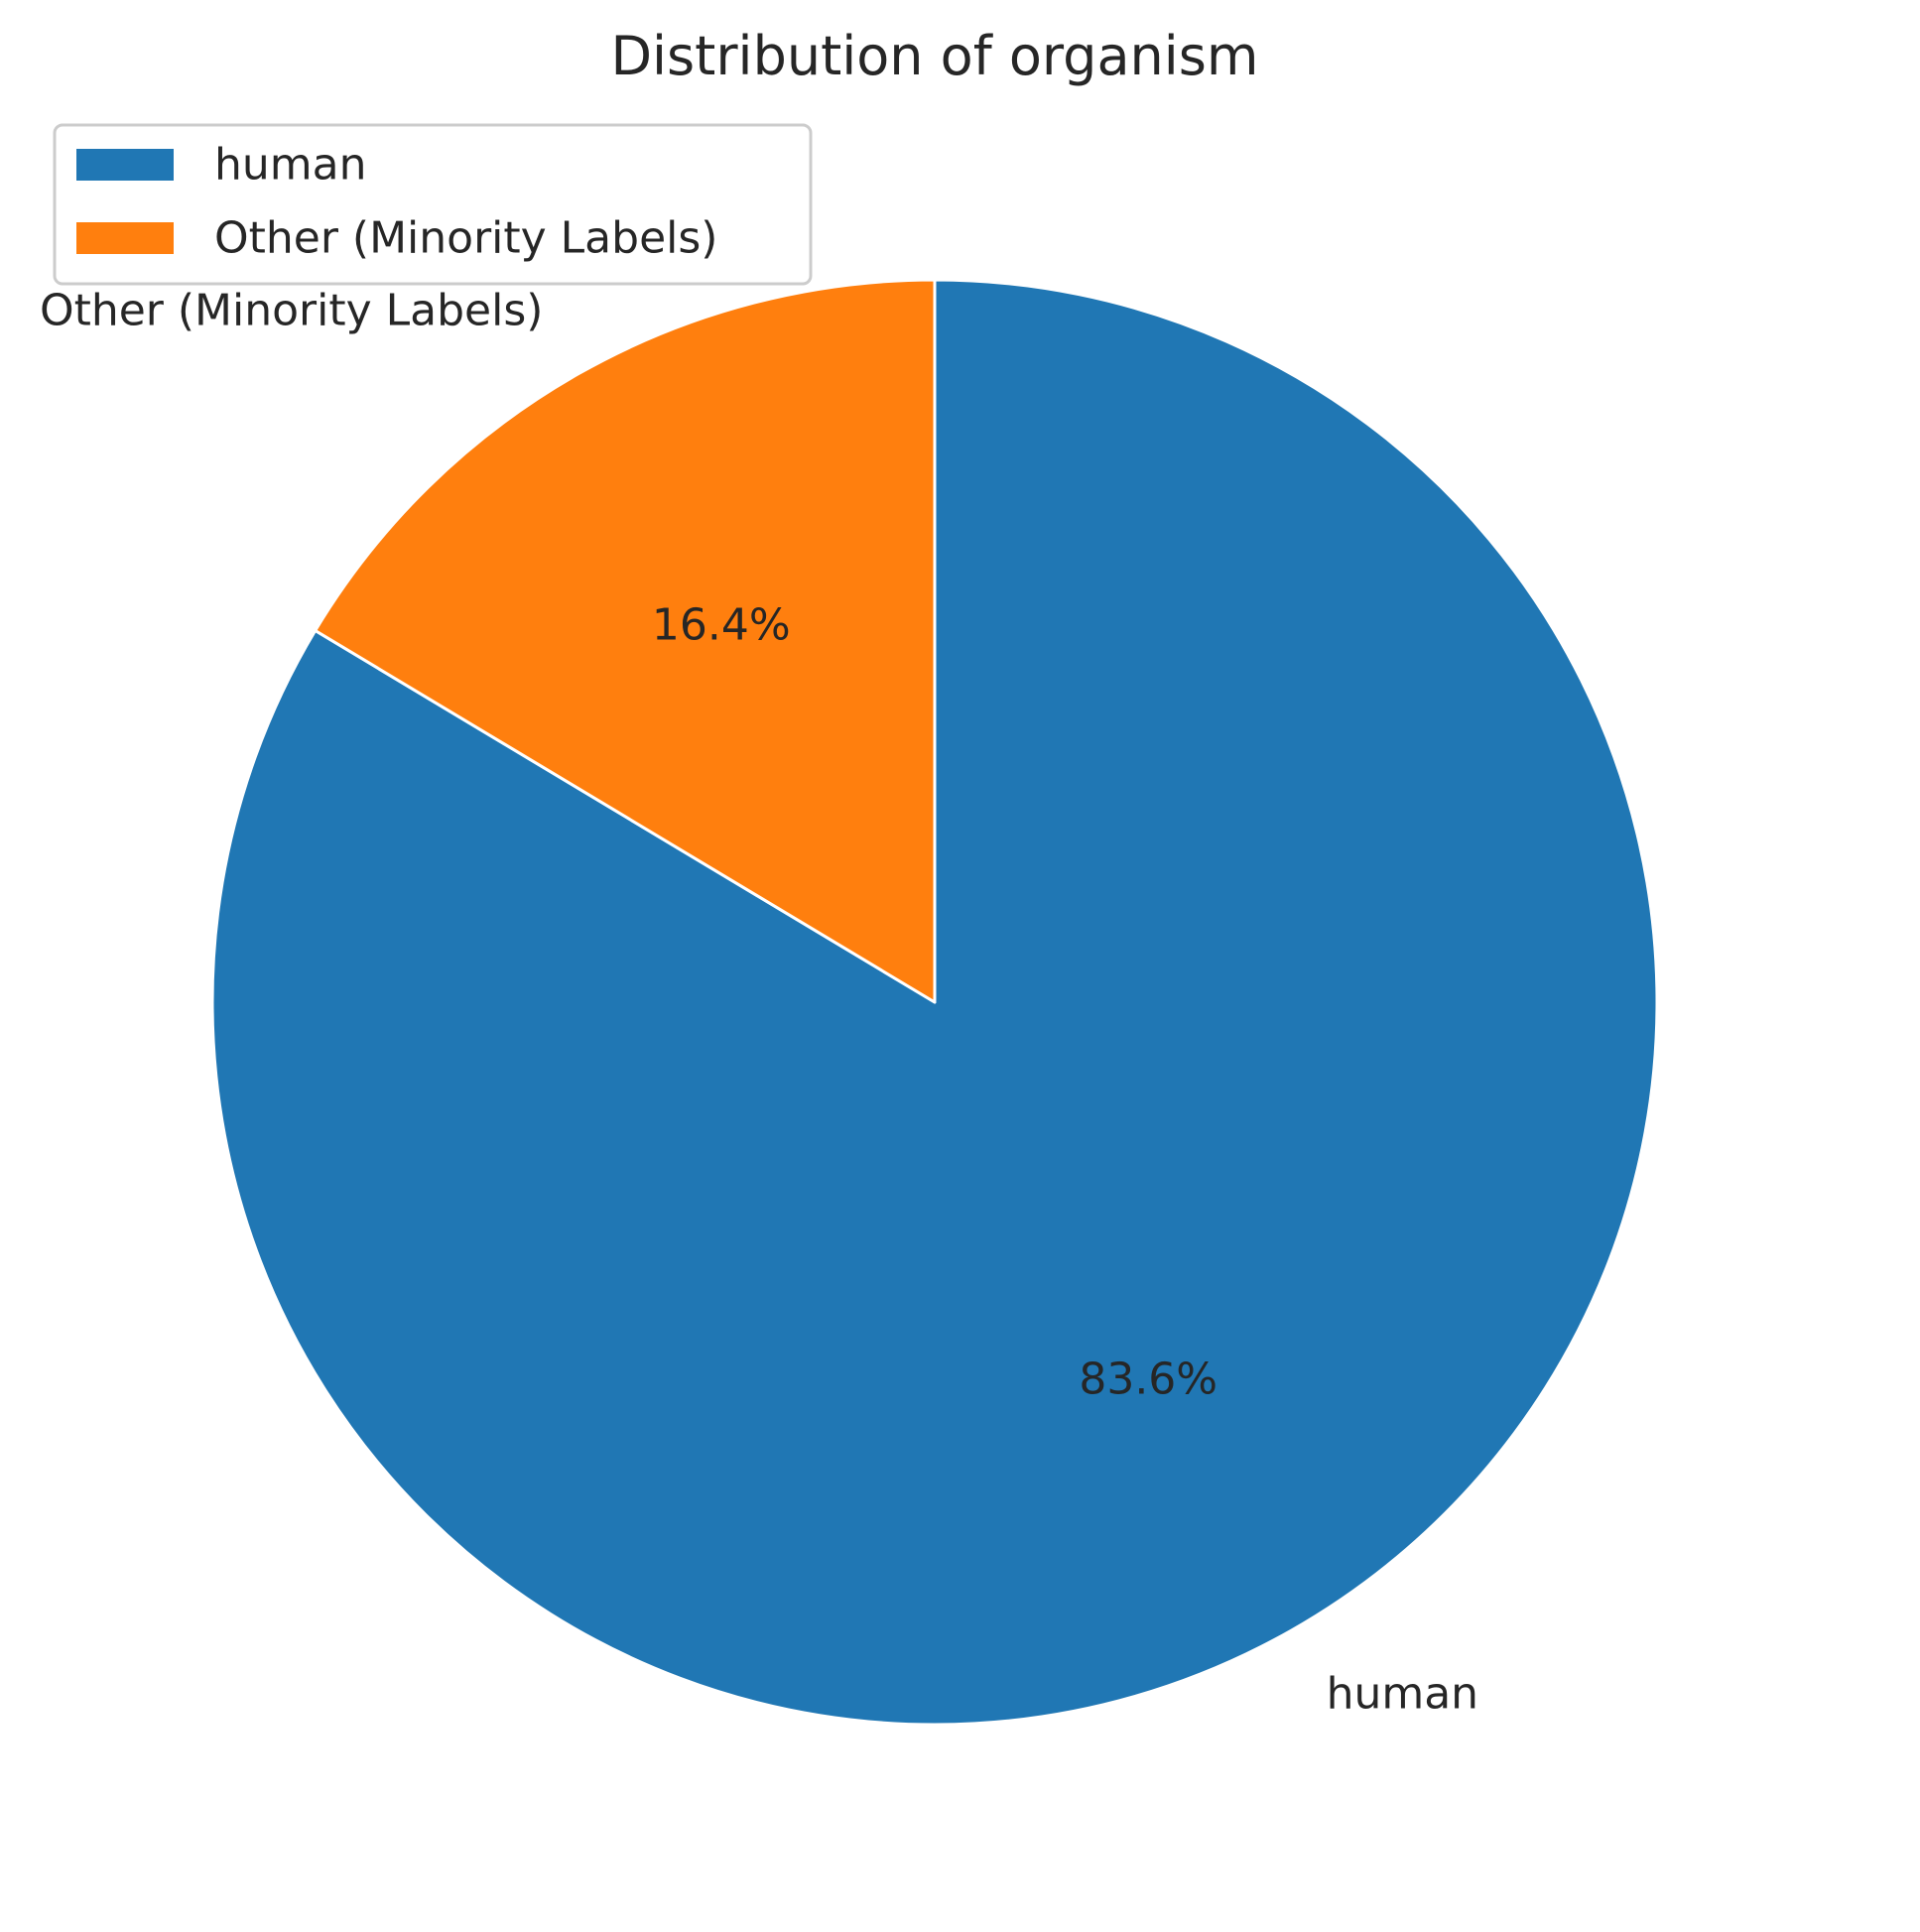  Describe the element at coordinates (291, 311) in the screenshot. I see `slice-label-other-minority-labels: Other (Minority Labels)` at that location.